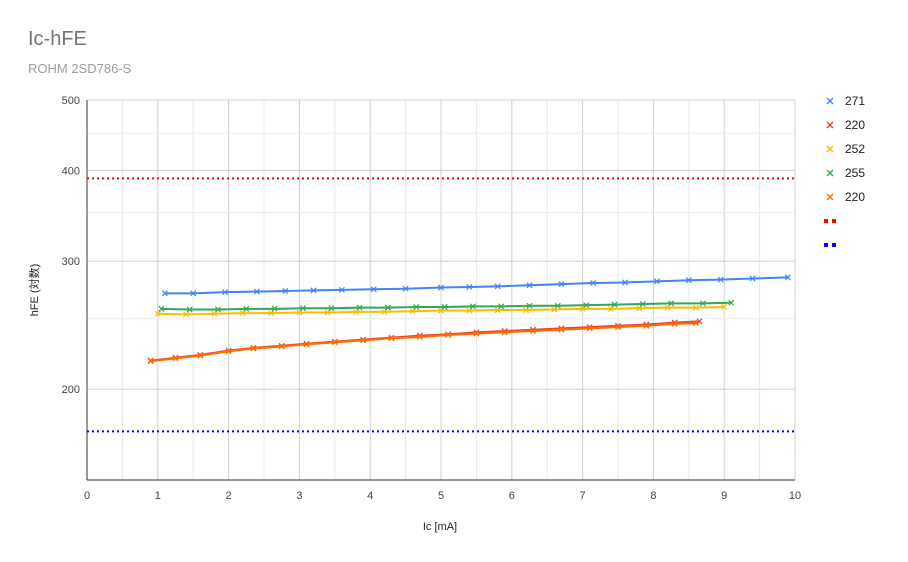  What do you see at coordinates (855, 101) in the screenshot?
I see `legend-label: 271` at bounding box center [855, 101].